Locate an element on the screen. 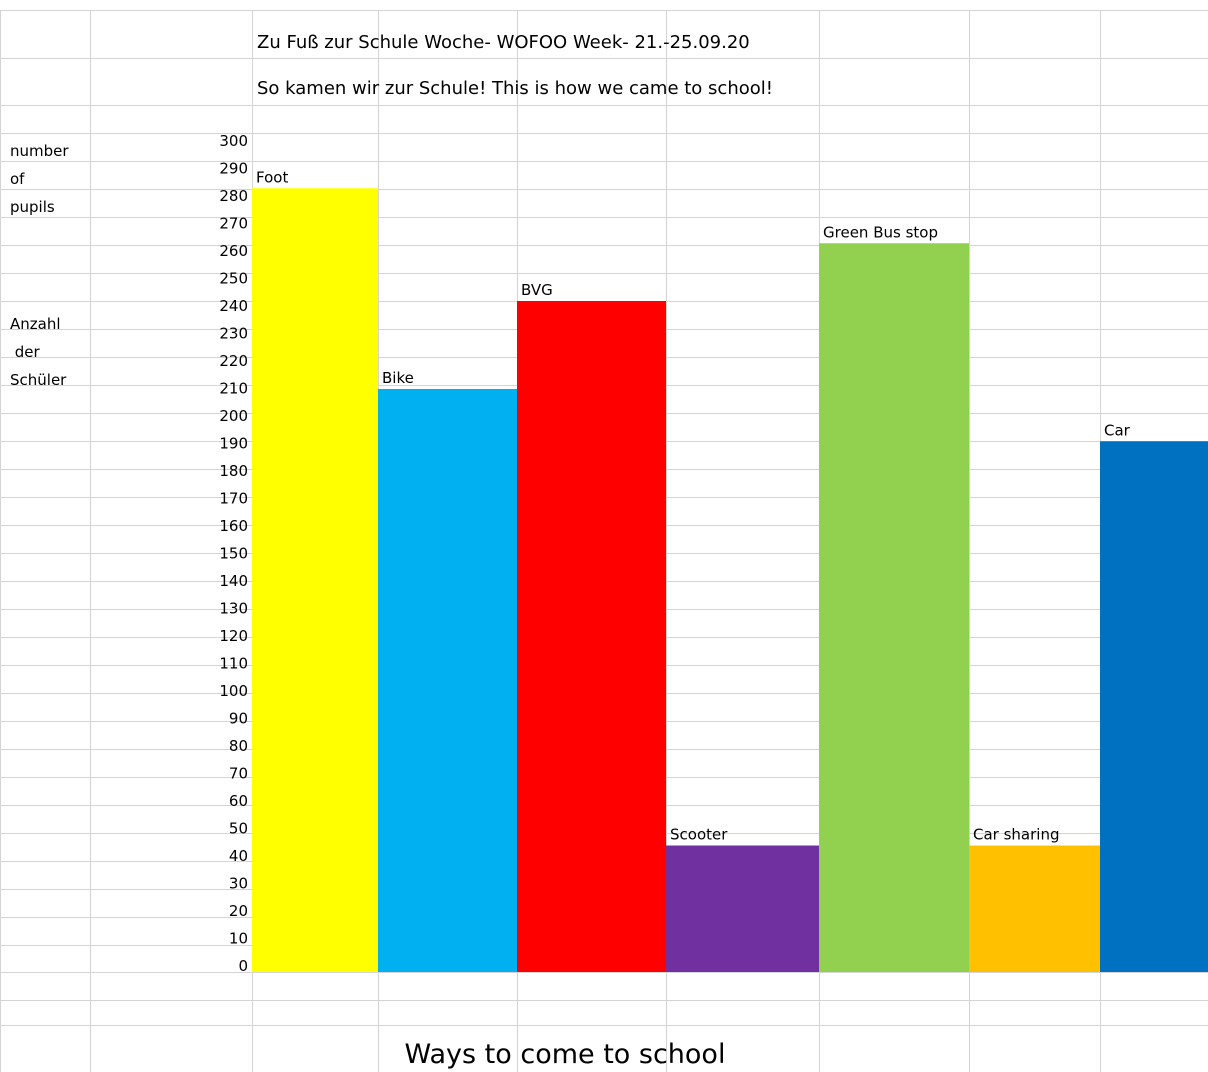 The image size is (1208, 1072). y-tick-label: 150 is located at coordinates (233, 554).